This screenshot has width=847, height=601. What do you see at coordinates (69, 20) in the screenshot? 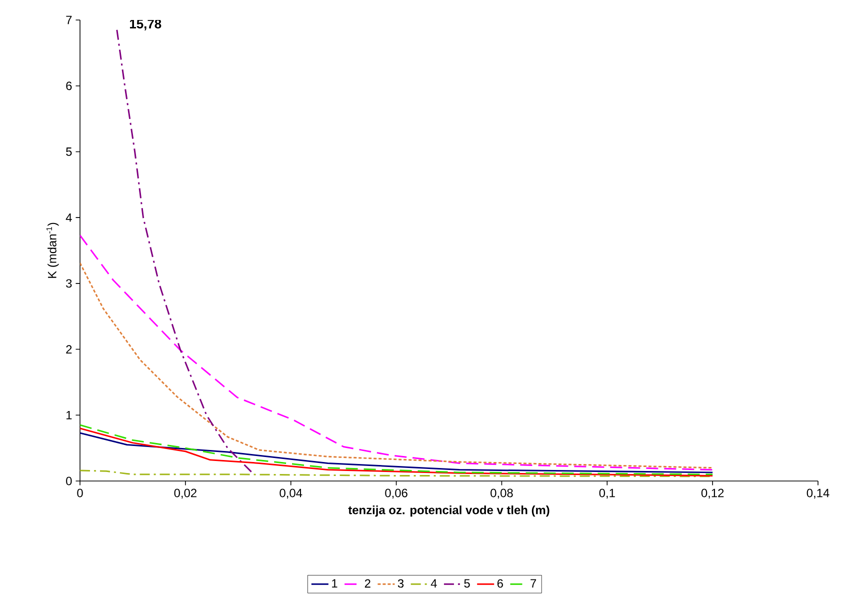
I see `y-tick-label: 7` at bounding box center [69, 20].